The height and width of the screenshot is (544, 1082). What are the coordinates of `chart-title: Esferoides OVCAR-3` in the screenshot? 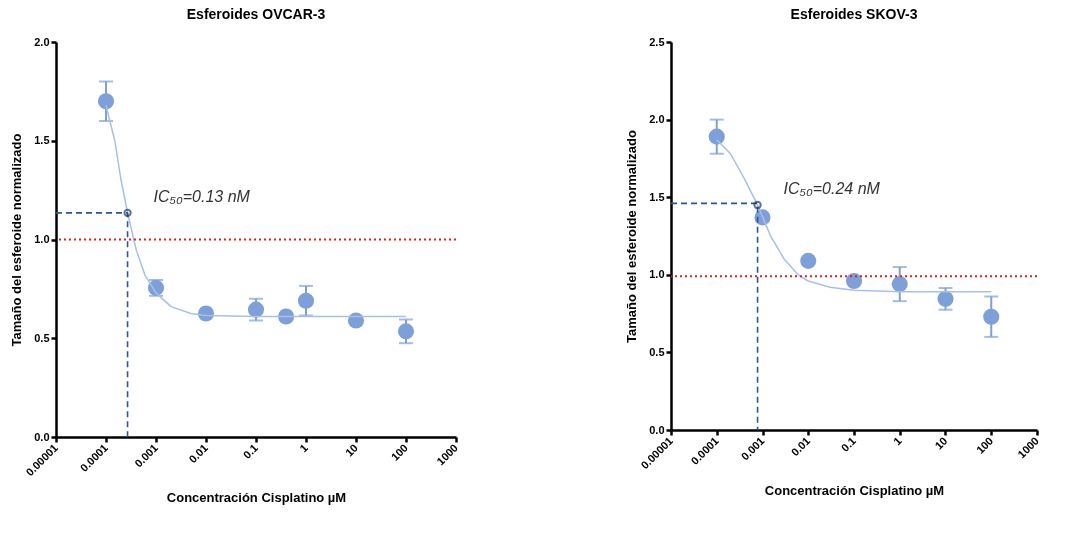 It's located at (256, 14).